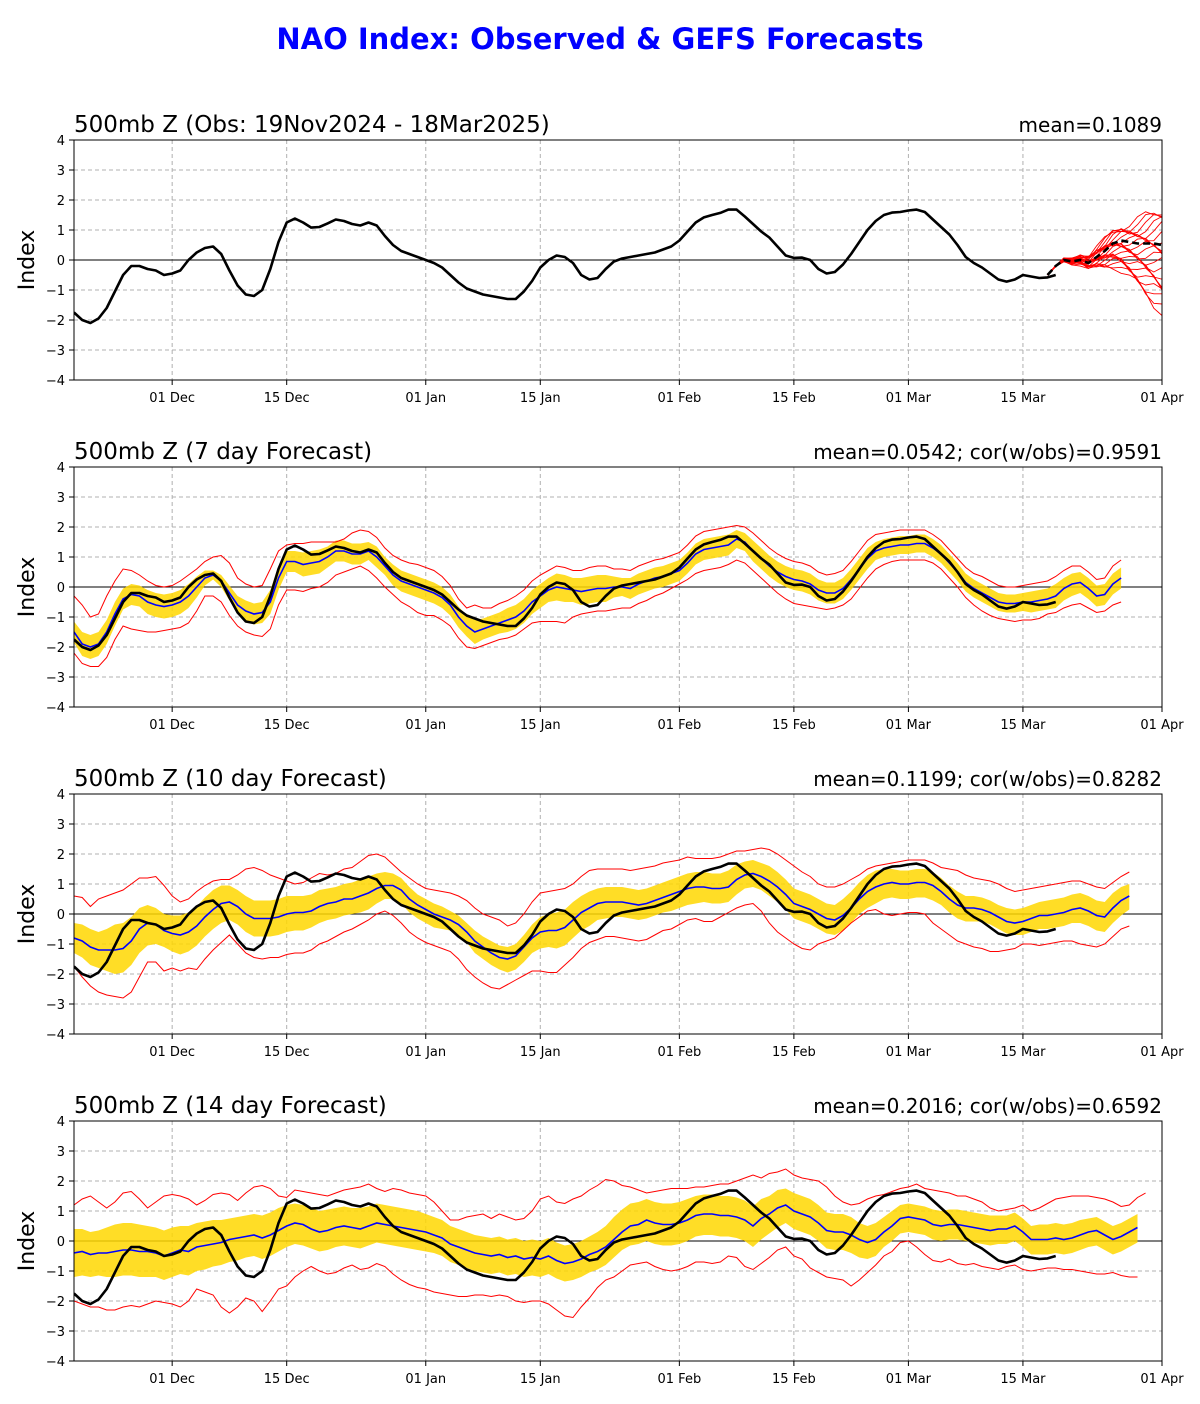 The image size is (1200, 1404). I want to click on ensemble-mean-line, so click(606, 1234).